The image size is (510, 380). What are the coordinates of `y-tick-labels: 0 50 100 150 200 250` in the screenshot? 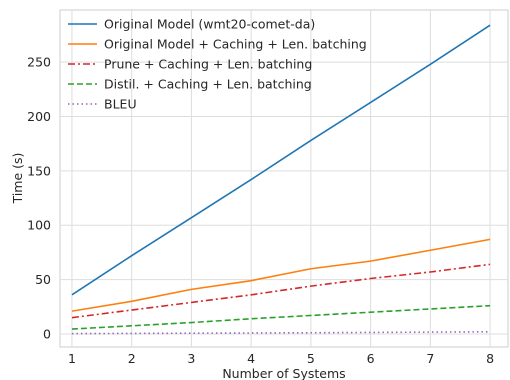 It's located at (39, 198).